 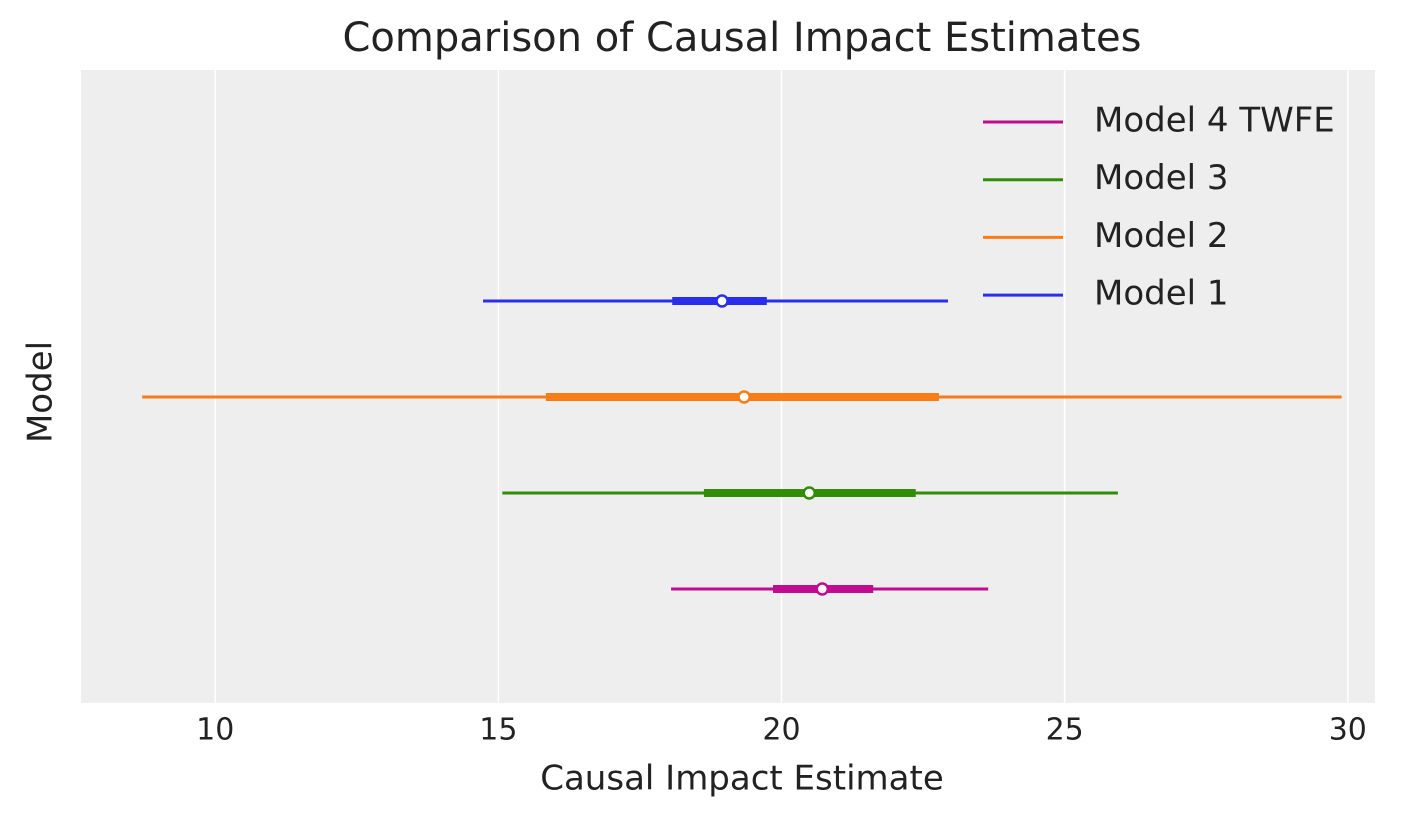 I want to click on x-tick-label: 25, so click(x=1065, y=730).